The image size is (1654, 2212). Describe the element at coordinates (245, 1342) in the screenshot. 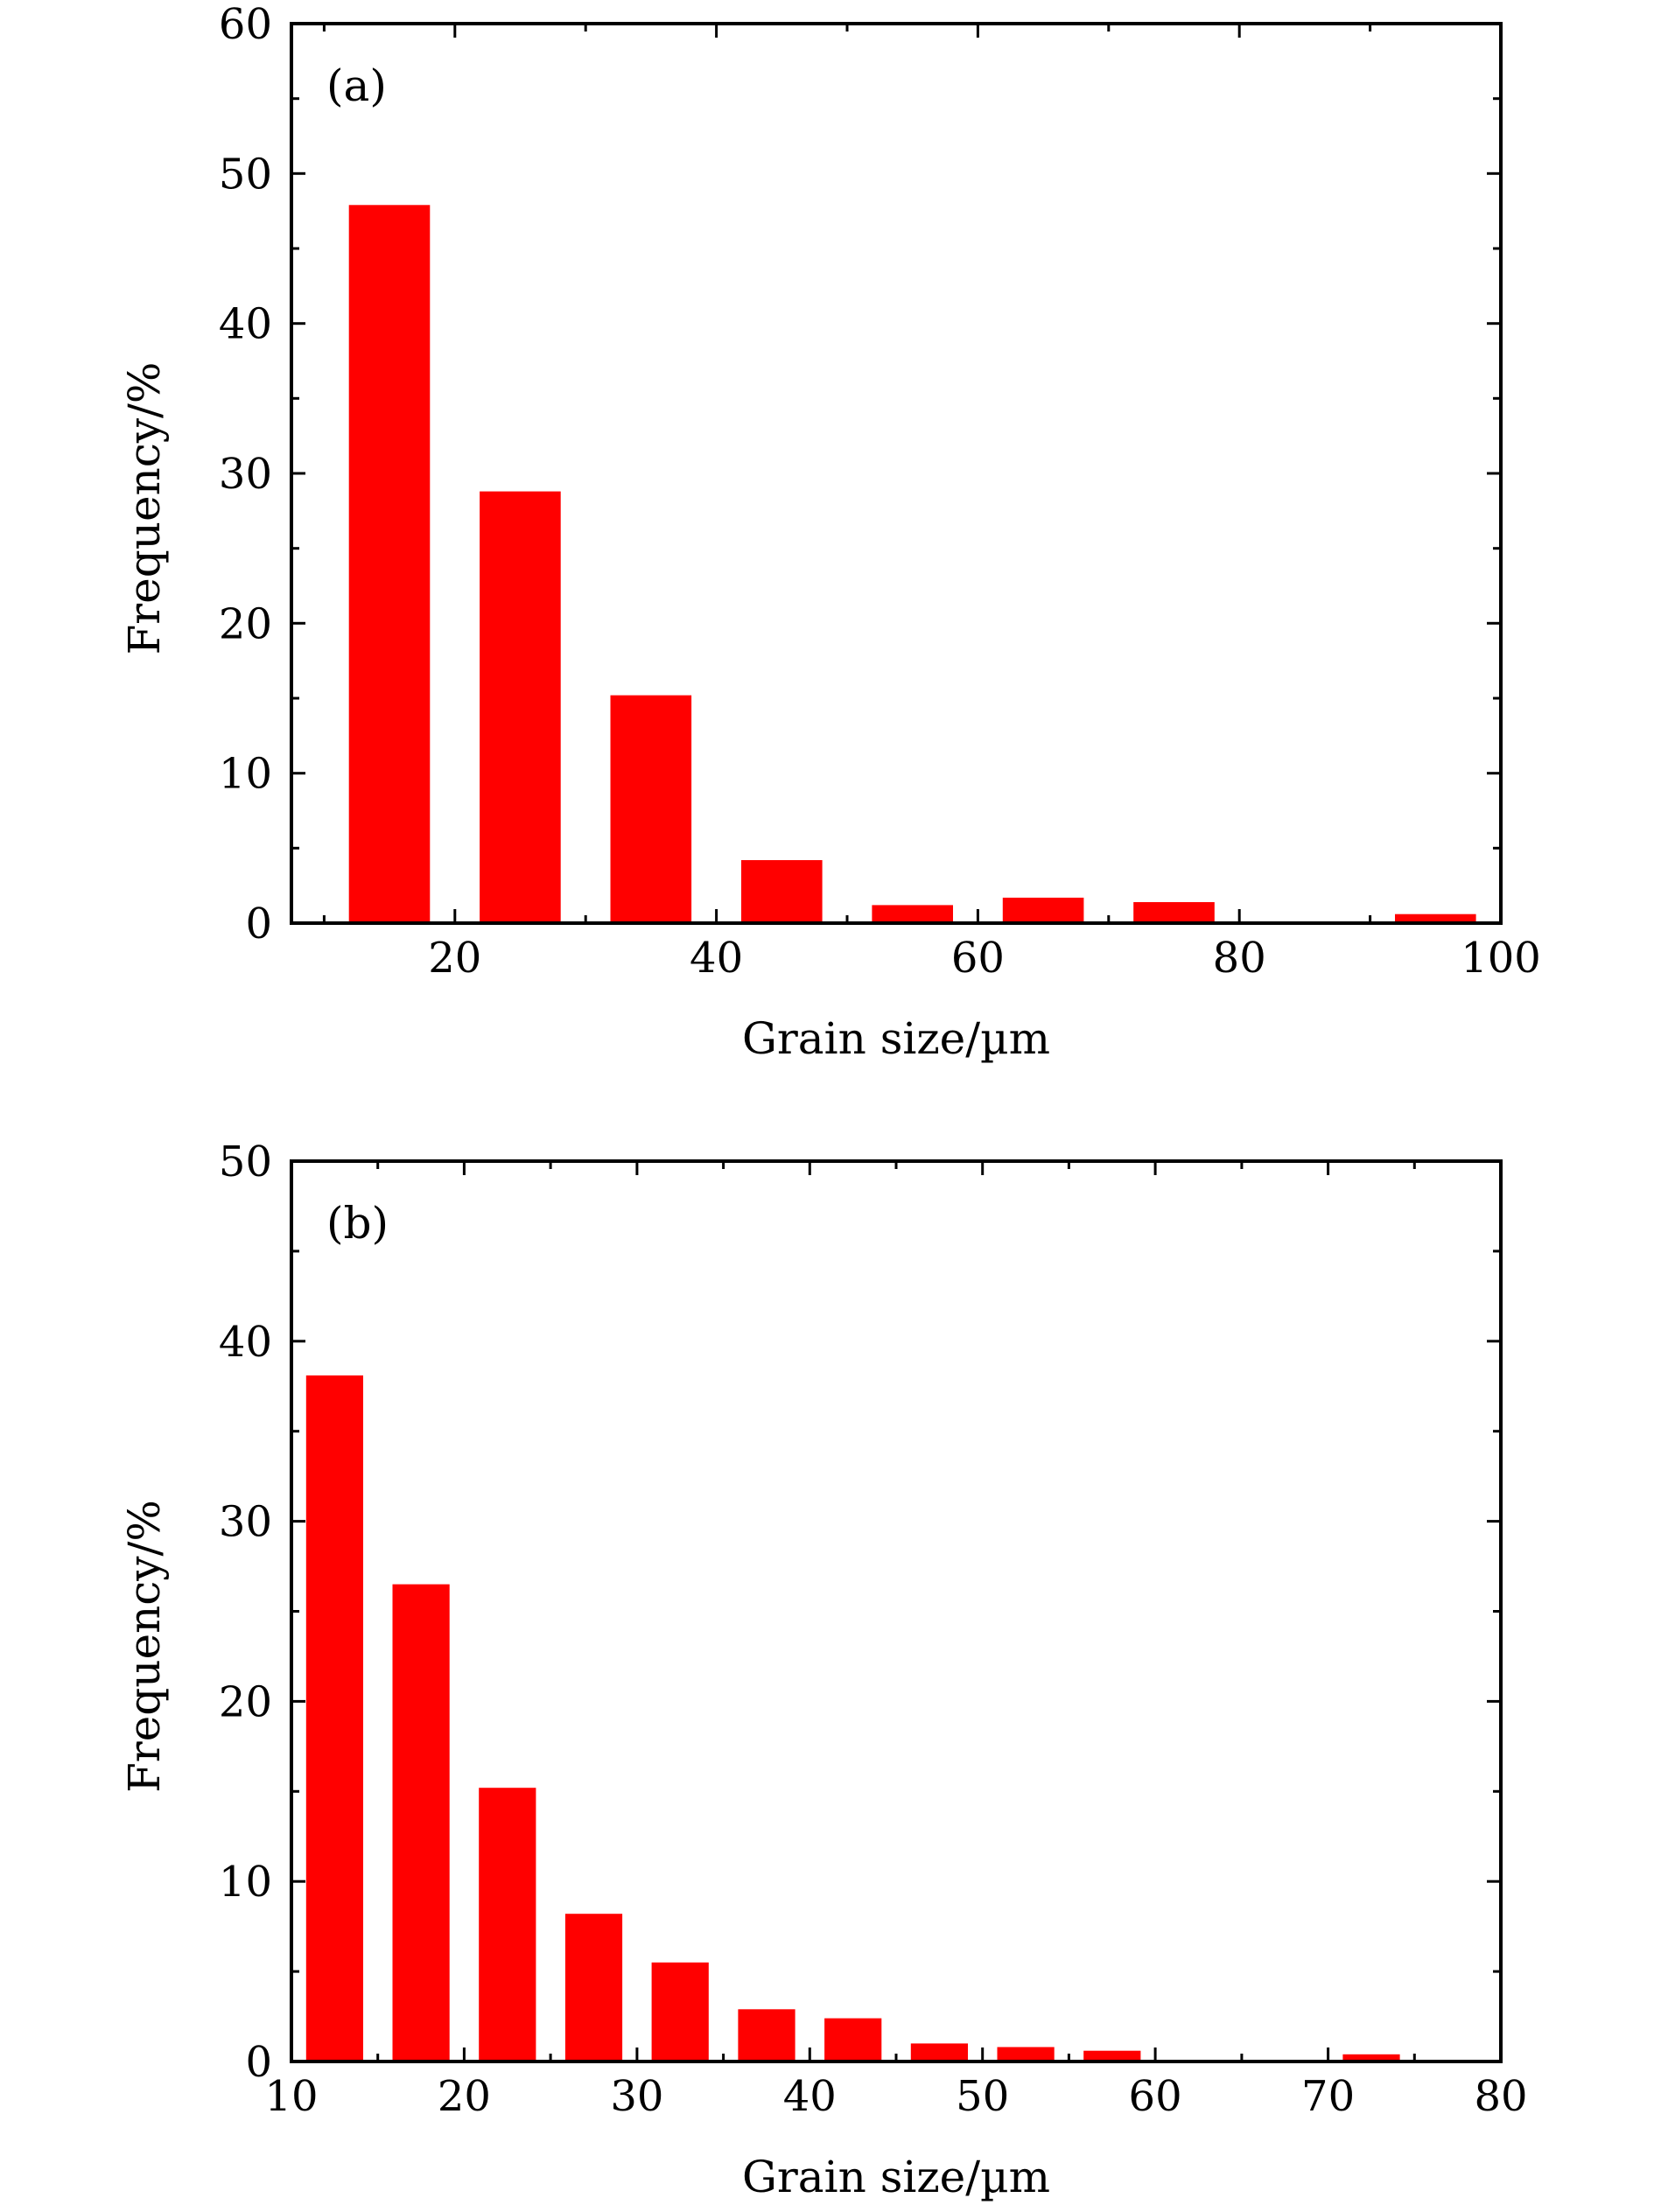

I see `chart-b-ytick-label: 40` at that location.